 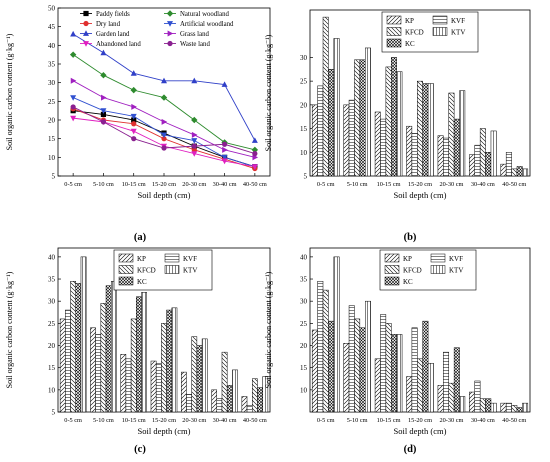 What do you see at coordinates (9, 91) in the screenshot?
I see `y-axis-label: Soil organic carbon content (g·kg⁻¹)` at bounding box center [9, 91].